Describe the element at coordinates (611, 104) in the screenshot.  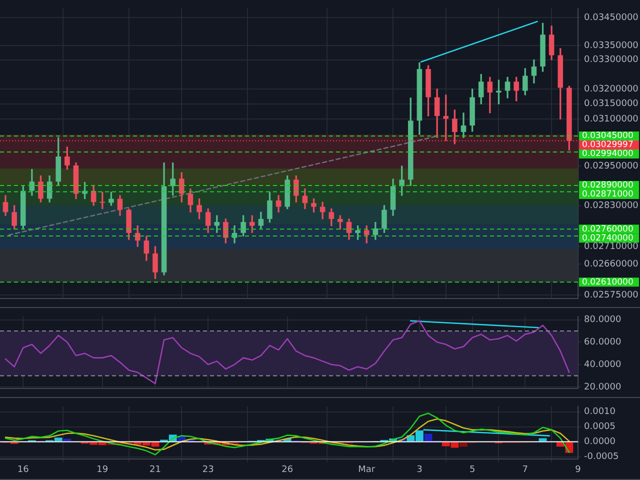
I see `y-tick-label: 0.03150000` at that location.